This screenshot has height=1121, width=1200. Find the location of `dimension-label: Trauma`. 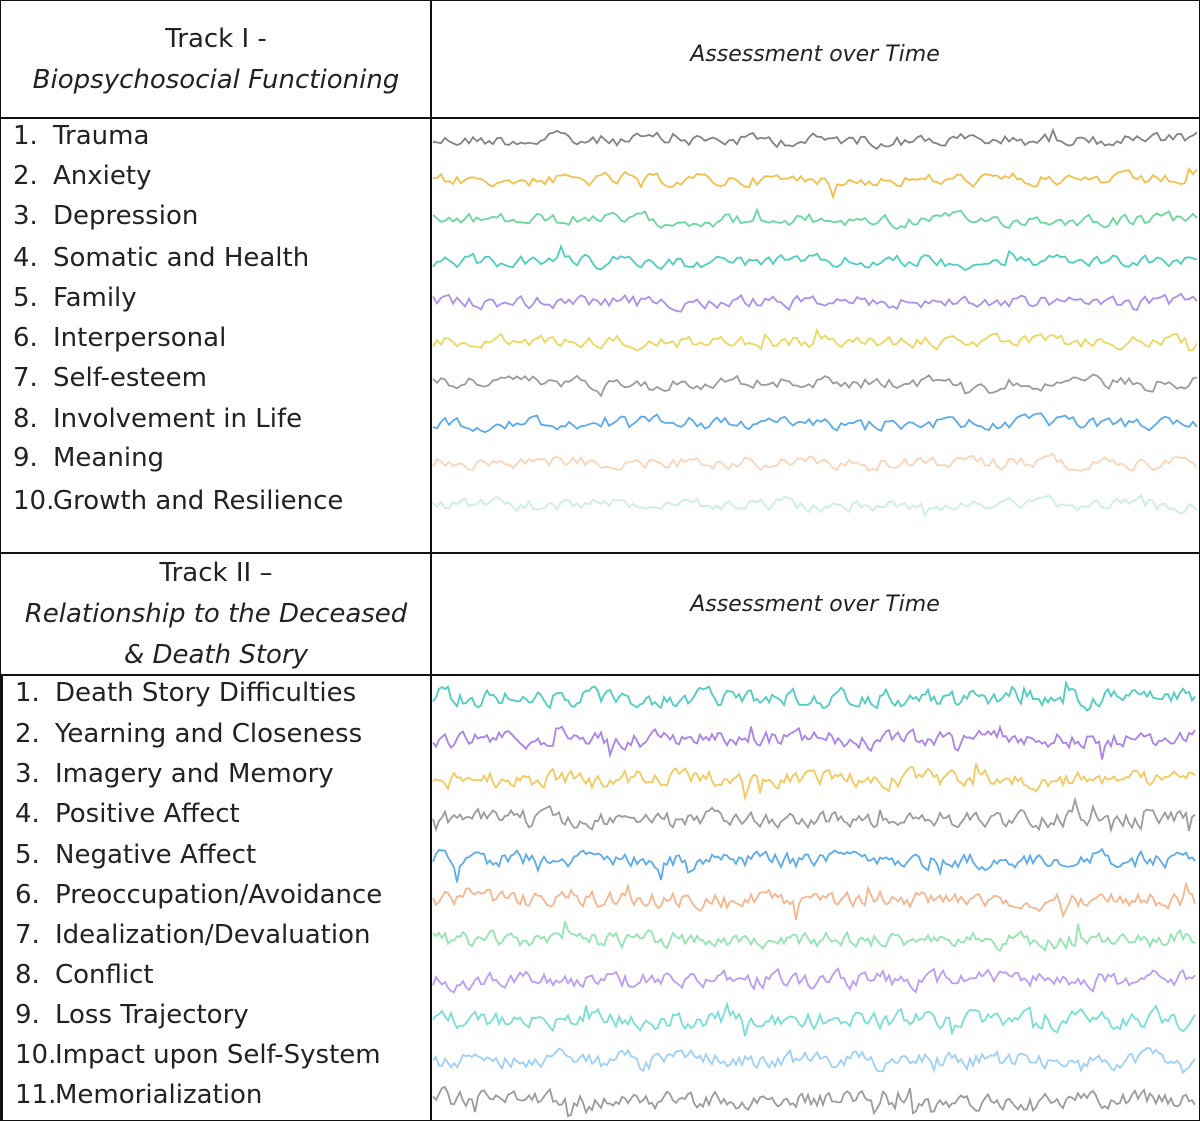

dimension-label: Trauma is located at coordinates (101, 136).